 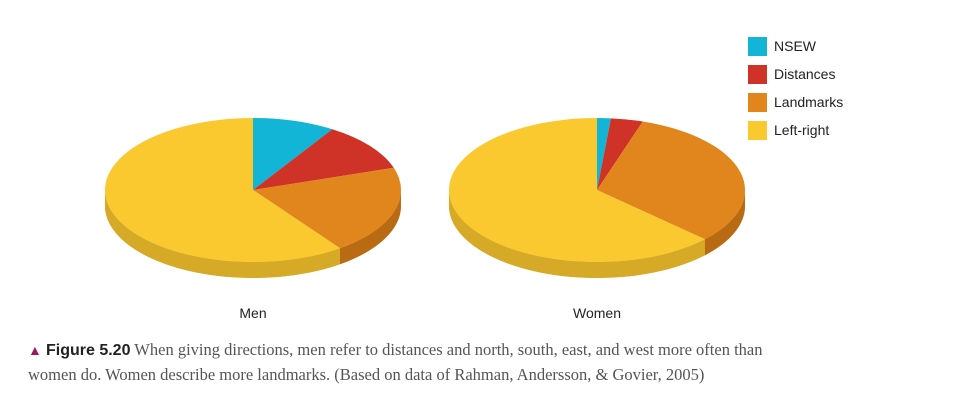 I want to click on figure-number: Figure 5.20, so click(x=88, y=350).